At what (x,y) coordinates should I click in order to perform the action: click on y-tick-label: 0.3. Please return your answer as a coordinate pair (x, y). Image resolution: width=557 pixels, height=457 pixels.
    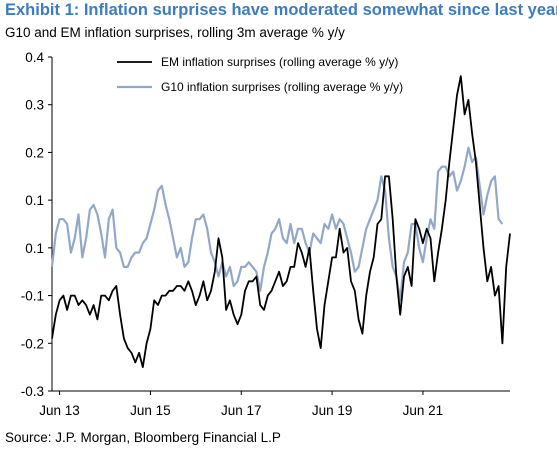
    Looking at the image, I should click on (34, 105).